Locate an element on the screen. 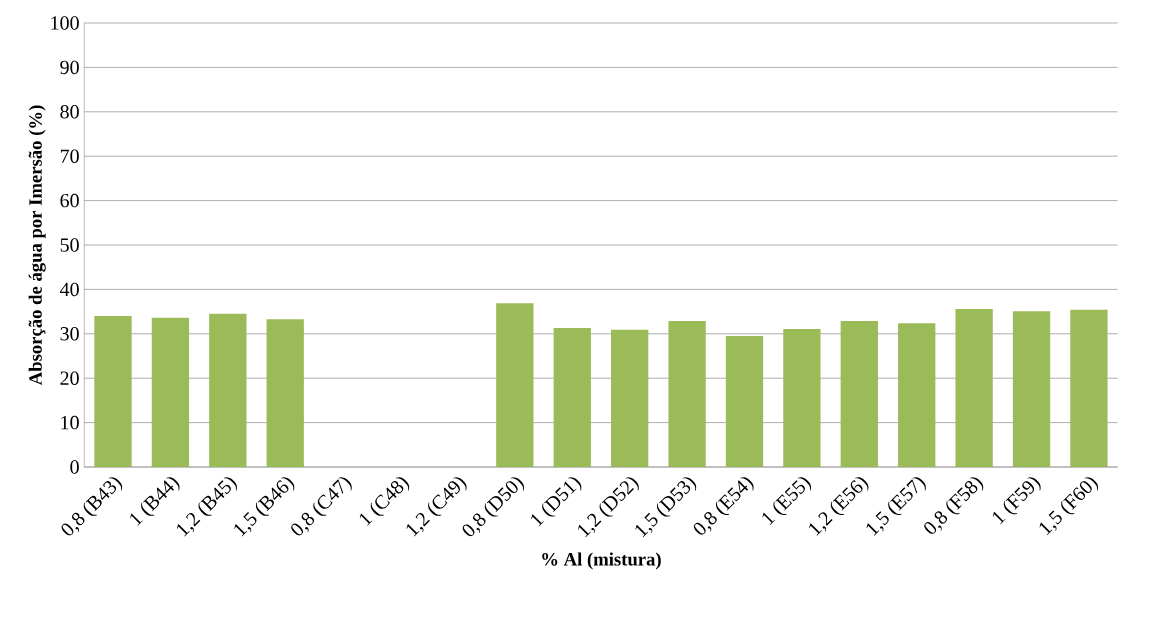  y-tick-label: 50 is located at coordinates (69, 245).